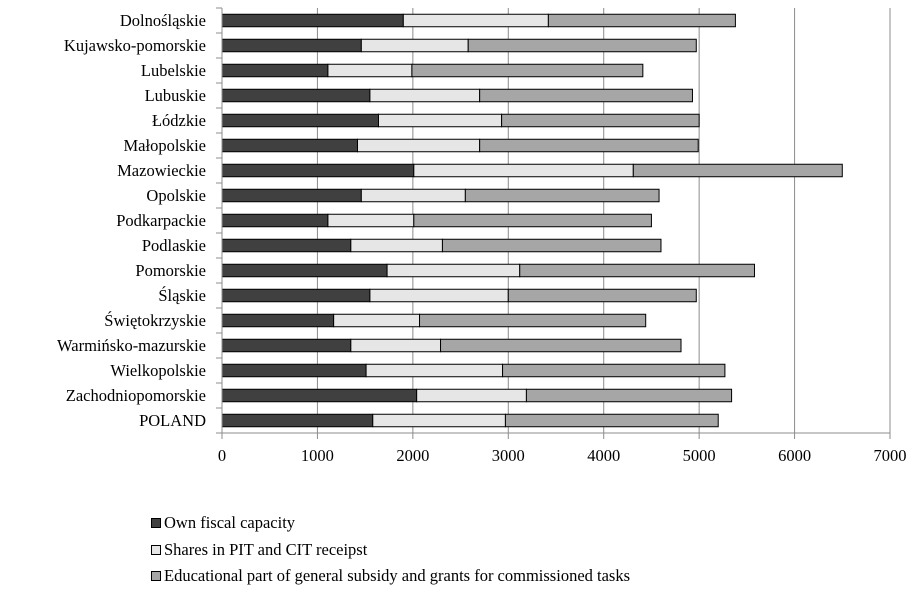  Describe the element at coordinates (131, 345) in the screenshot. I see `category-label-warminsko-mazurskie: Warmińsko-mazurskie` at that location.